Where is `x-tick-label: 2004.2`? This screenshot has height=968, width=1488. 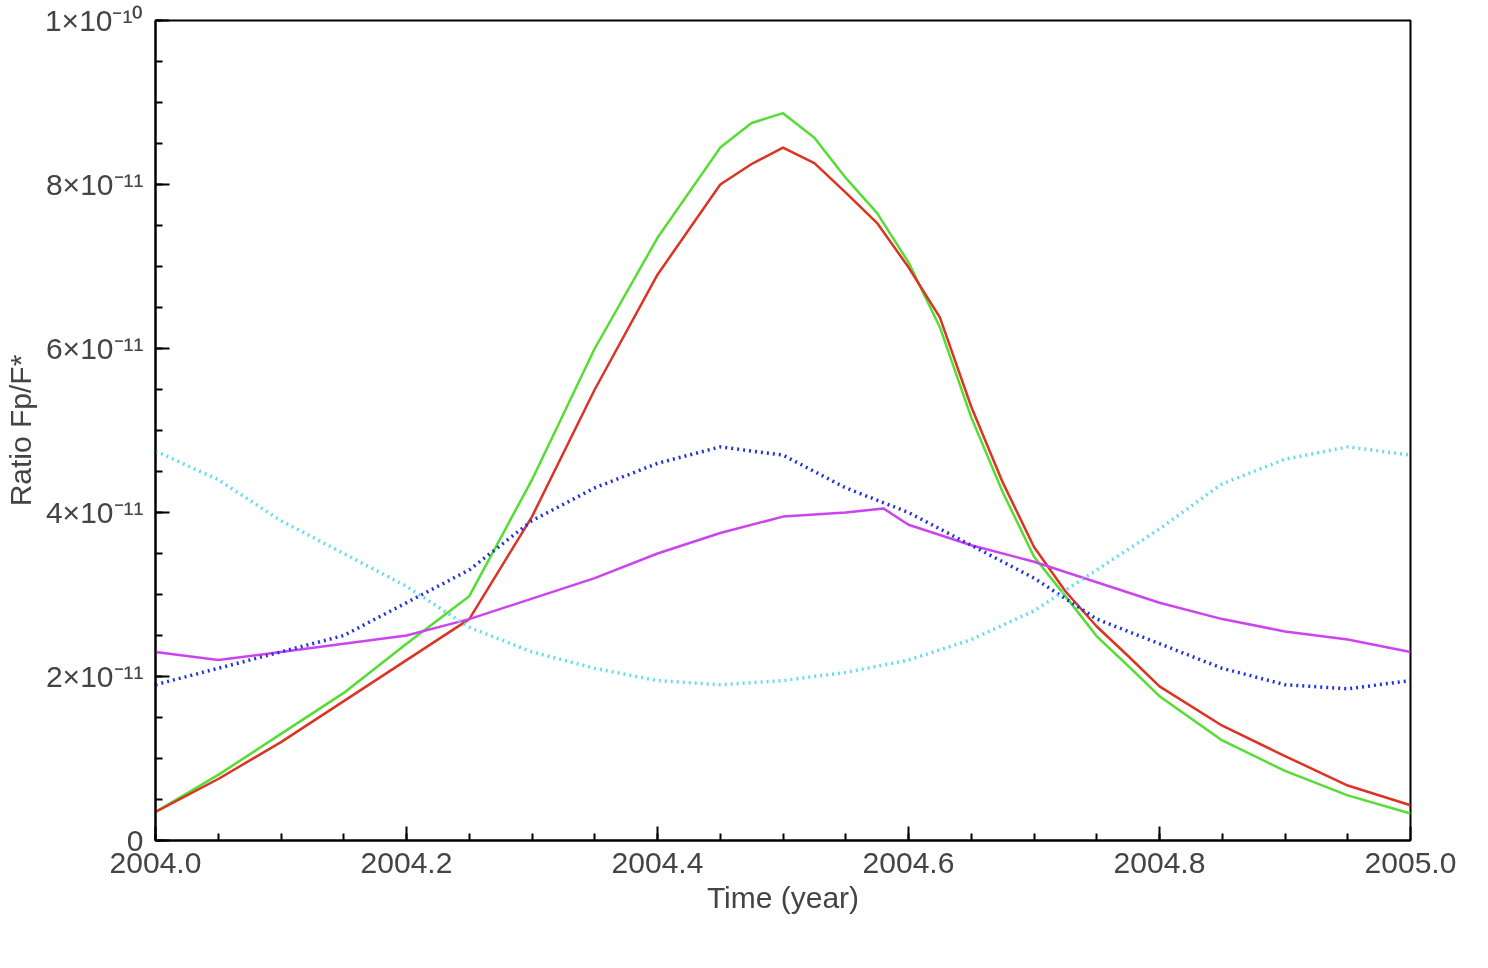
x-tick-label: 2004.2 is located at coordinates (406, 862).